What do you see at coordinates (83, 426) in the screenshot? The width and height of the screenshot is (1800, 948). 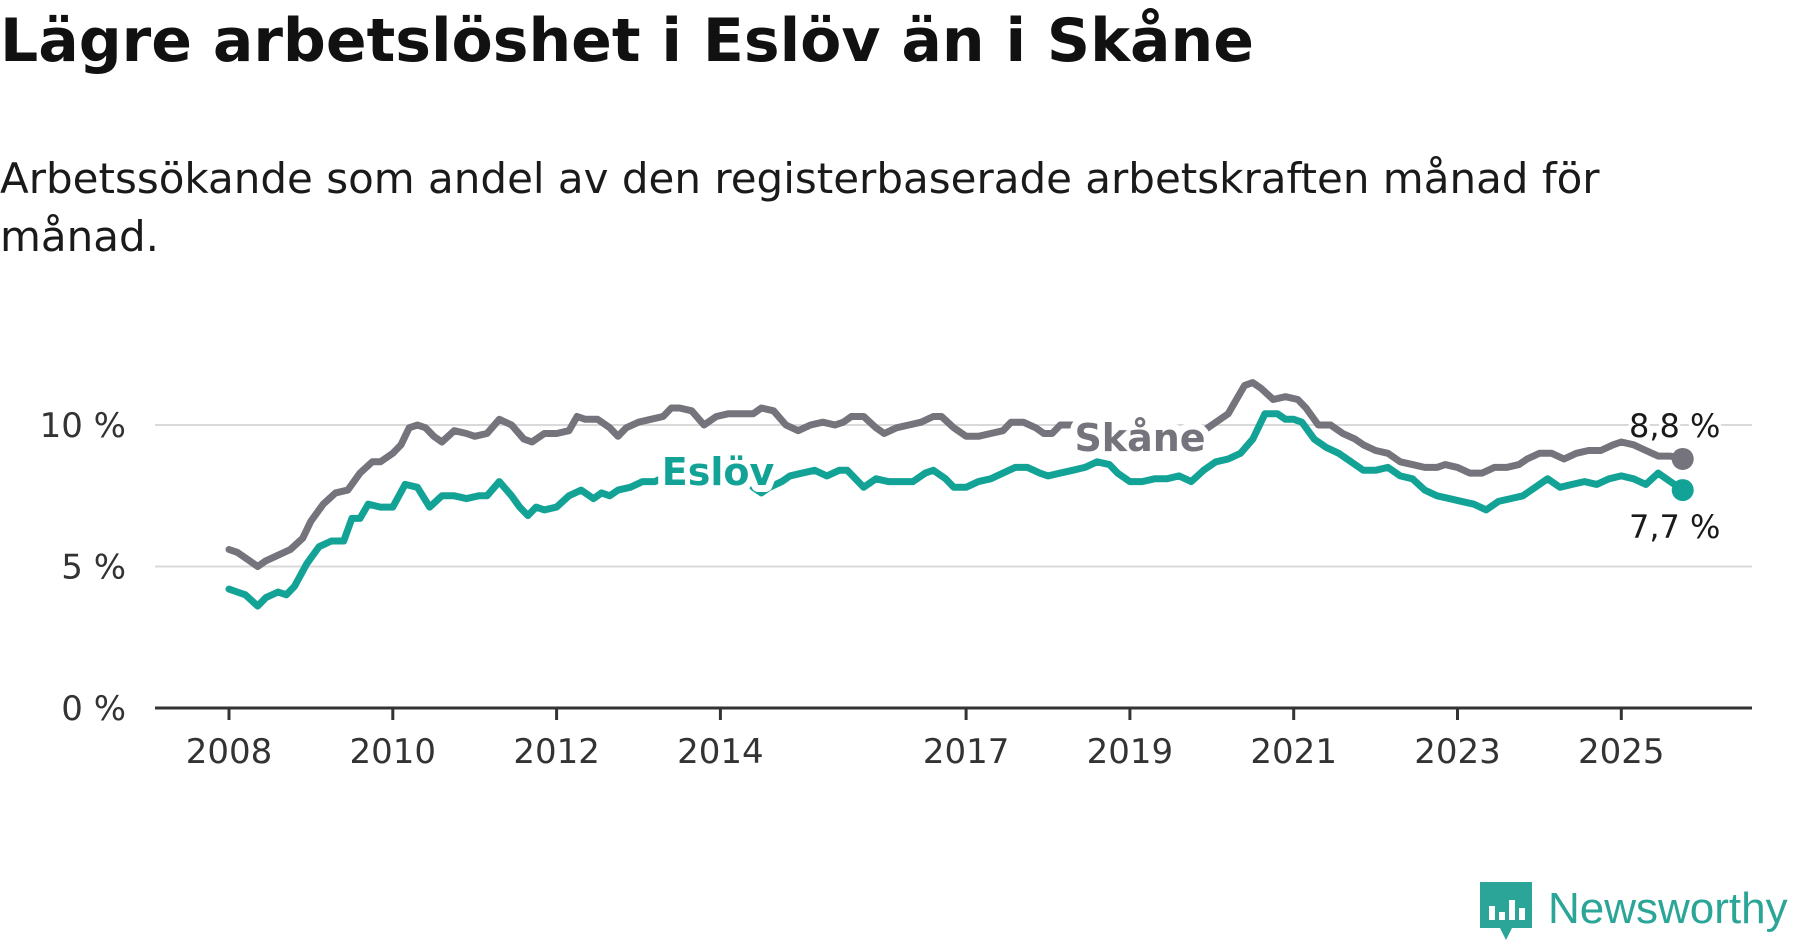 I see `y-tick-label: 10 %` at bounding box center [83, 426].